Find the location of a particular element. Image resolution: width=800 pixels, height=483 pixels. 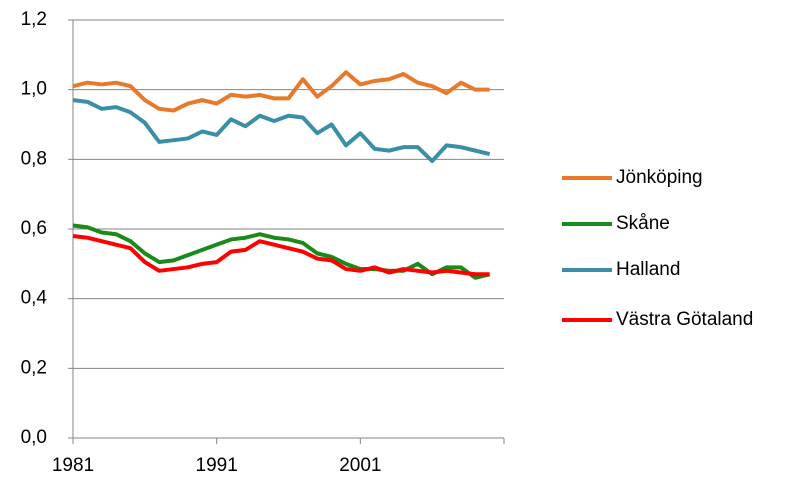

y-tick-label: 0,4 is located at coordinates (34, 298).